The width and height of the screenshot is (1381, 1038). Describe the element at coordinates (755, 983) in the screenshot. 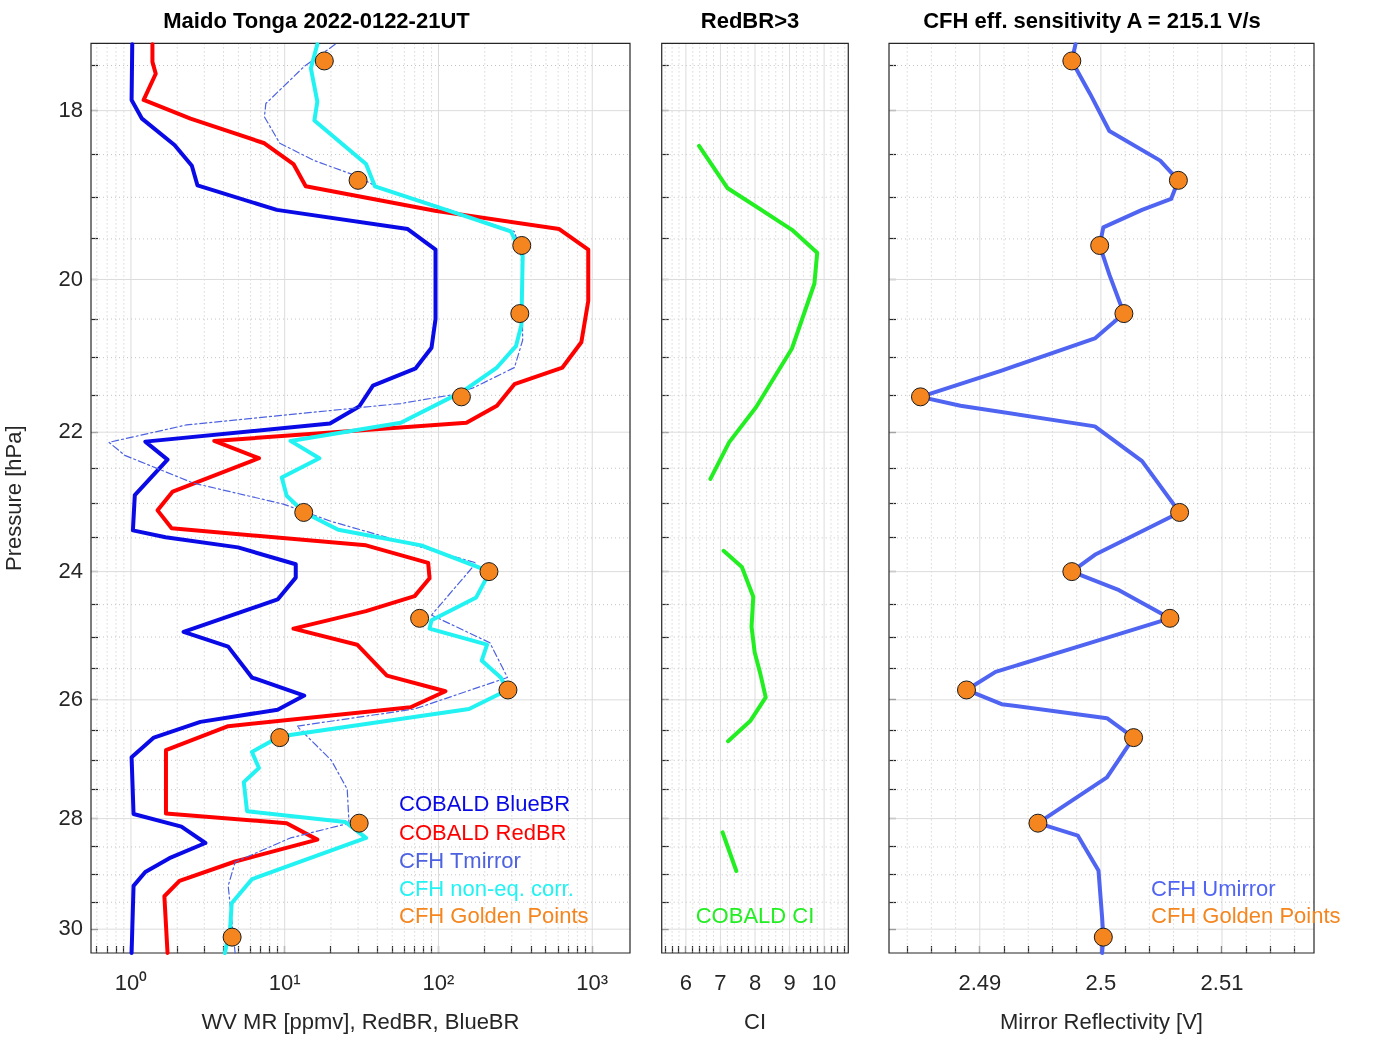

I see `x-tick-label: 8` at that location.